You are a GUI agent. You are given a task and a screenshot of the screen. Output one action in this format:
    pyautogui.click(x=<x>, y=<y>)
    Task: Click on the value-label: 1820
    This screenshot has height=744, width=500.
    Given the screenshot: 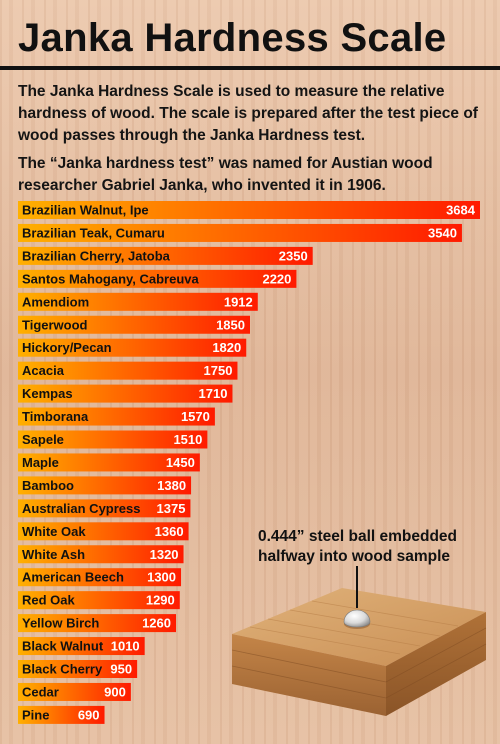 What is the action you would take?
    pyautogui.click(x=226, y=347)
    